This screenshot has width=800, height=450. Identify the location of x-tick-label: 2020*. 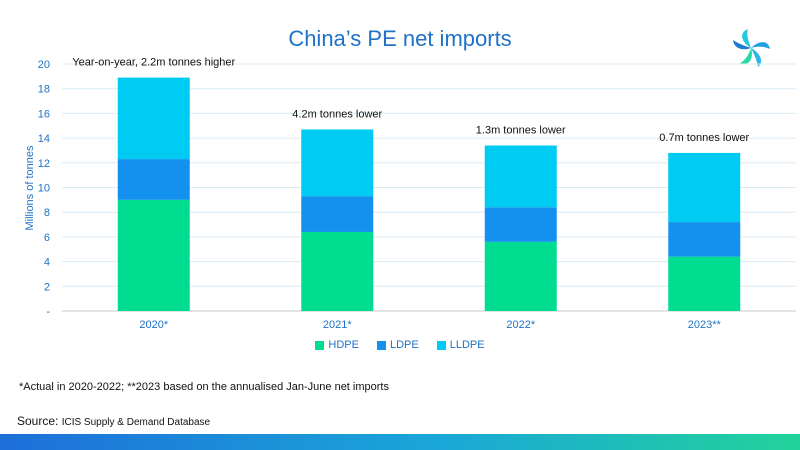
(153, 325).